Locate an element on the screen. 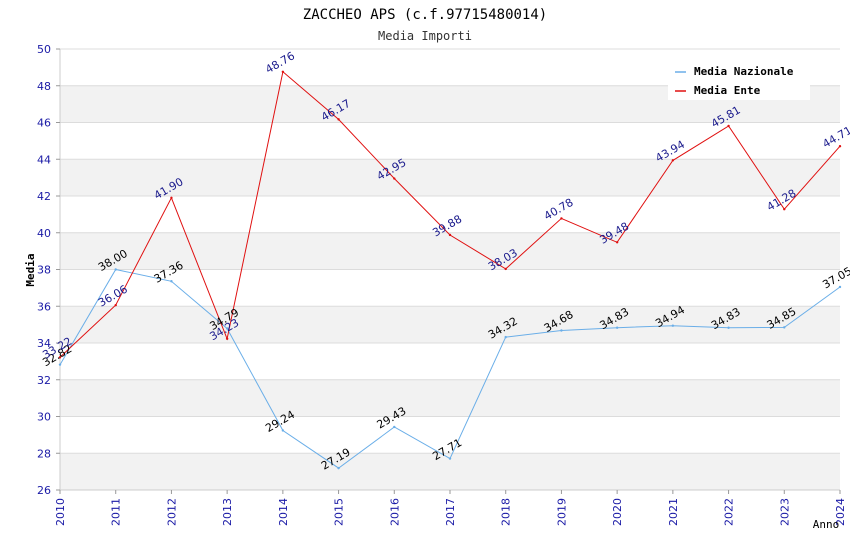 The width and height of the screenshot is (850, 550). x-tick-label: 2014 is located at coordinates (283, 512).